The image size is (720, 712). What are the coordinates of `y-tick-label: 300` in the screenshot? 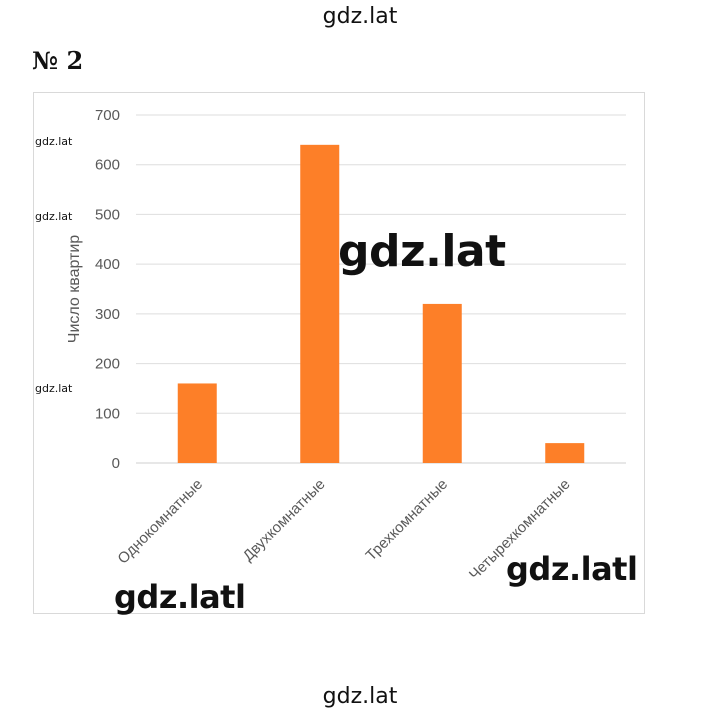 It's located at (107, 314).